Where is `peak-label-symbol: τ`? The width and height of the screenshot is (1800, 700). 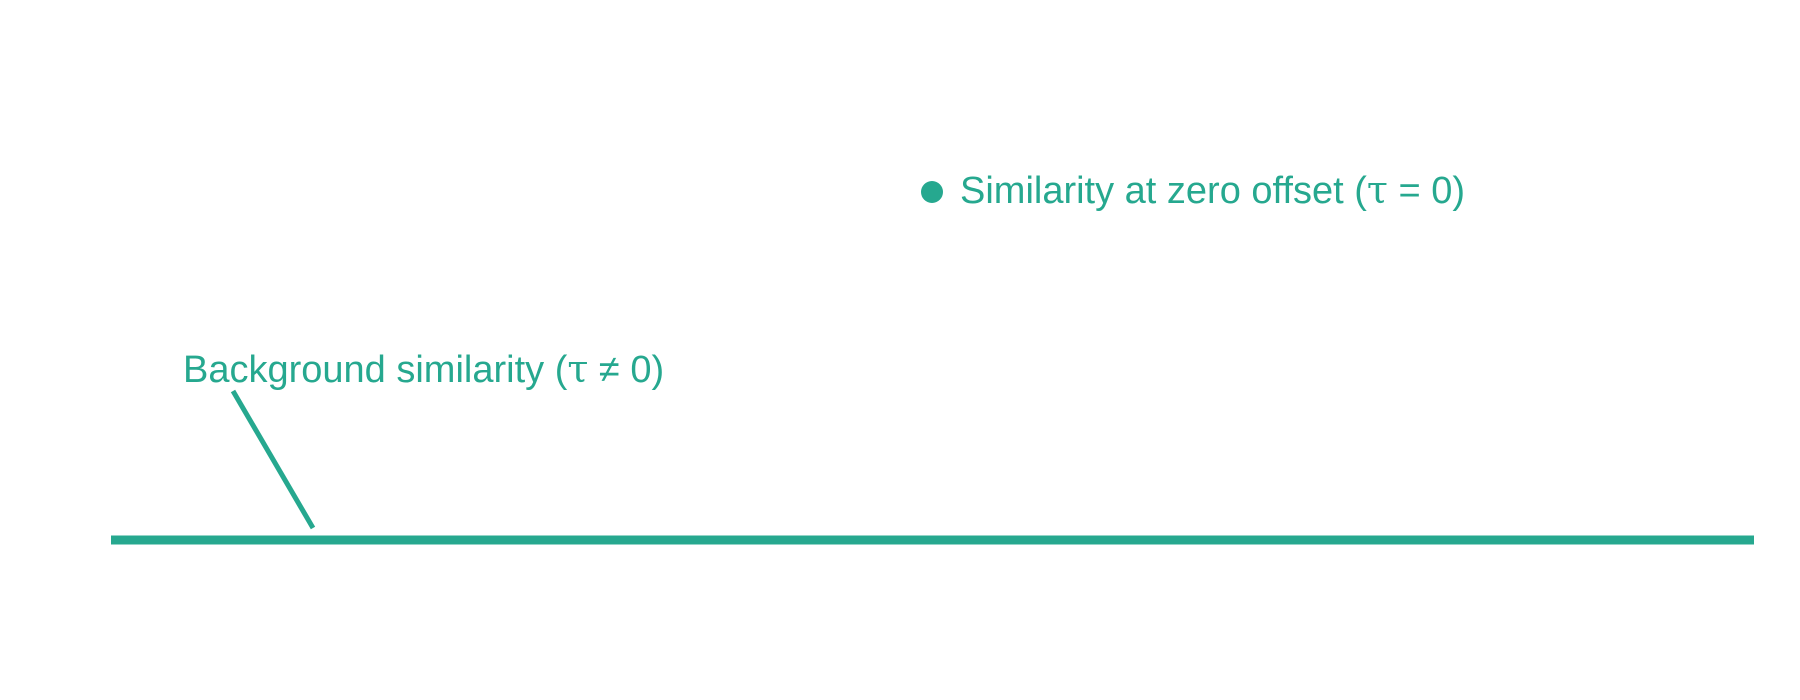
peak-label-symbol: τ is located at coordinates (1377, 190).